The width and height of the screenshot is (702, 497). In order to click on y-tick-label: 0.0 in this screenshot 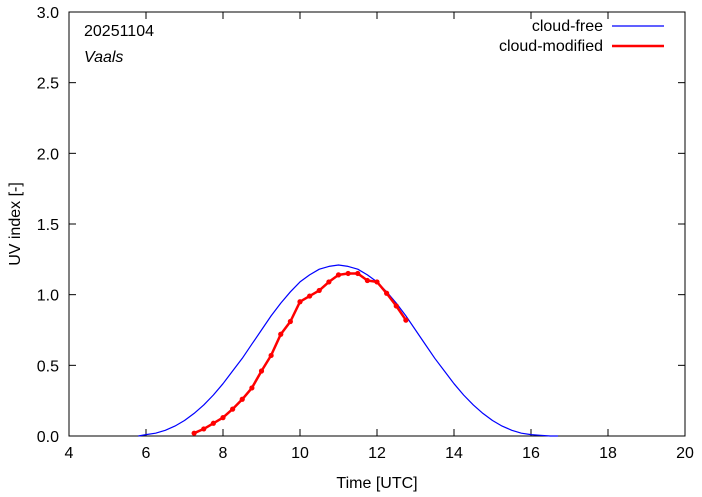, I will do `click(48, 437)`.